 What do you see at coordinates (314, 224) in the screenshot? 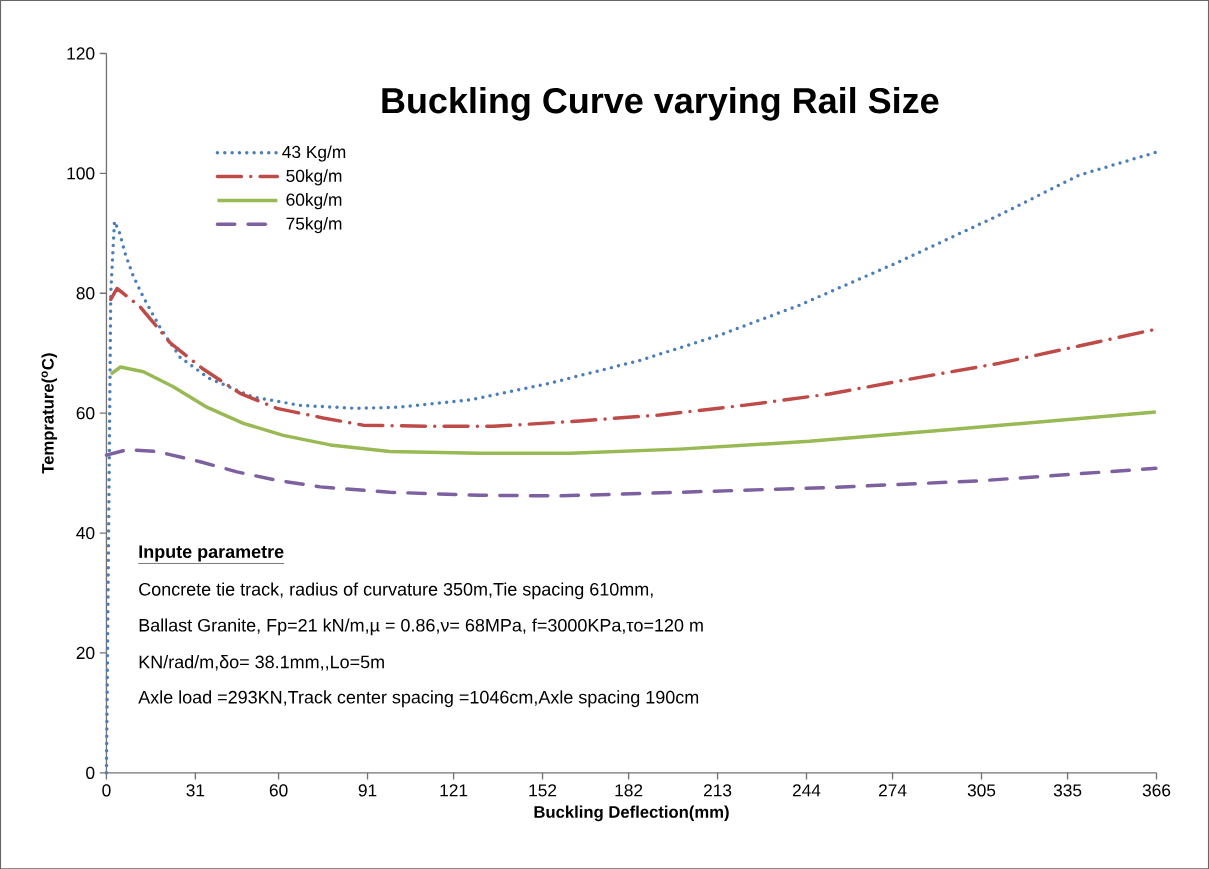
I see `legend-label: 75kg/m` at bounding box center [314, 224].